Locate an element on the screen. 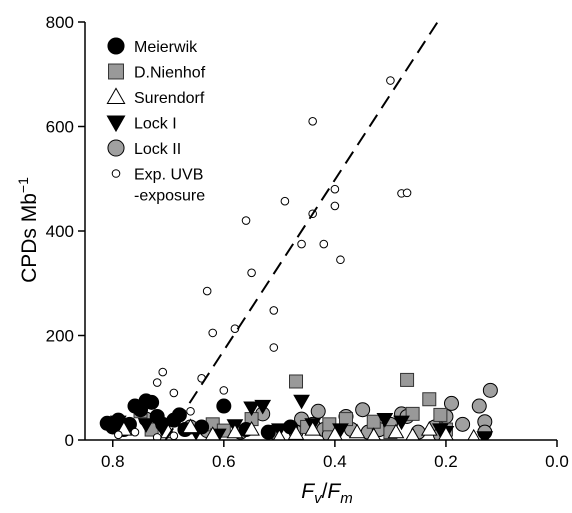  y-axis-title-exponent: −1 is located at coordinates (23, 185).